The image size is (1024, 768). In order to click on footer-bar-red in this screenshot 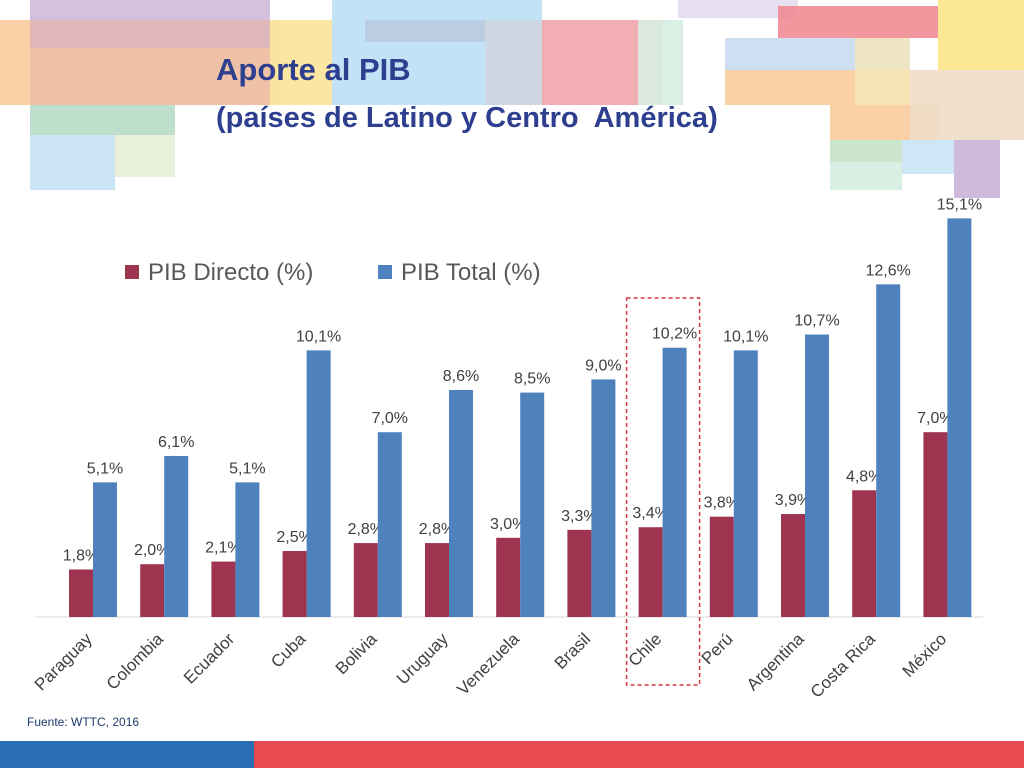, I will do `click(639, 754)`.